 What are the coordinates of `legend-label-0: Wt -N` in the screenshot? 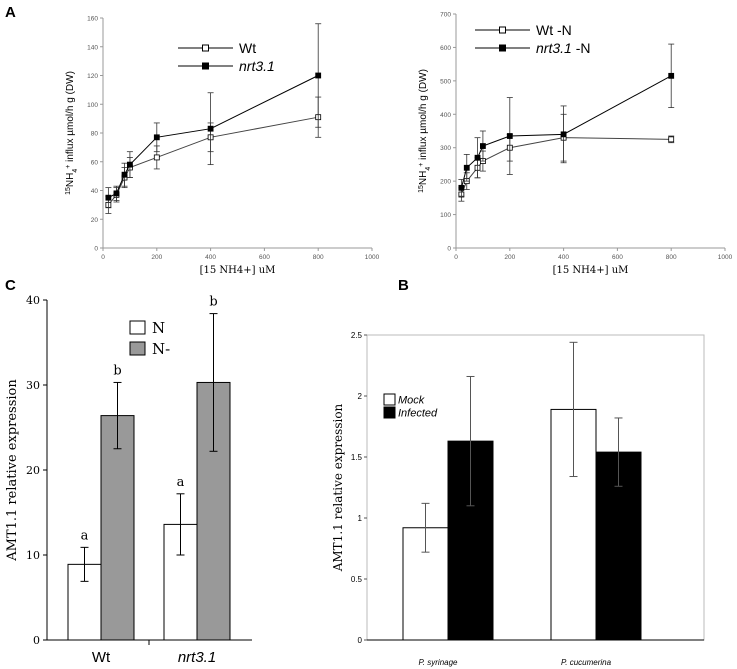 It's located at (554, 30).